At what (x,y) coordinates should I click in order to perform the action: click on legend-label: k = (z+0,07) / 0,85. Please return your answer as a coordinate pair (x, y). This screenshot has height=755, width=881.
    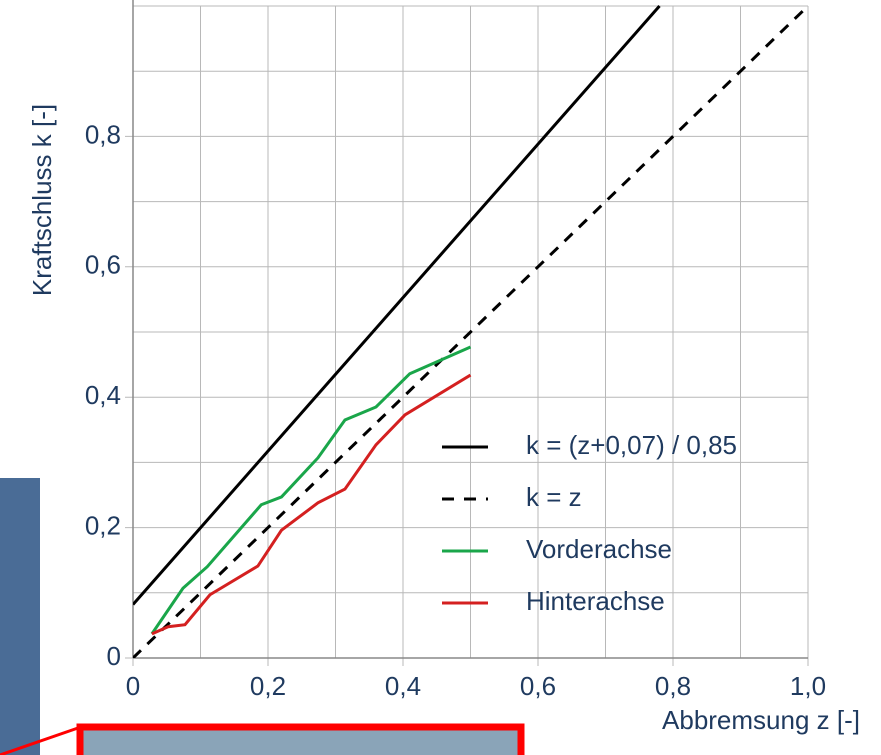
    Looking at the image, I should click on (631, 445).